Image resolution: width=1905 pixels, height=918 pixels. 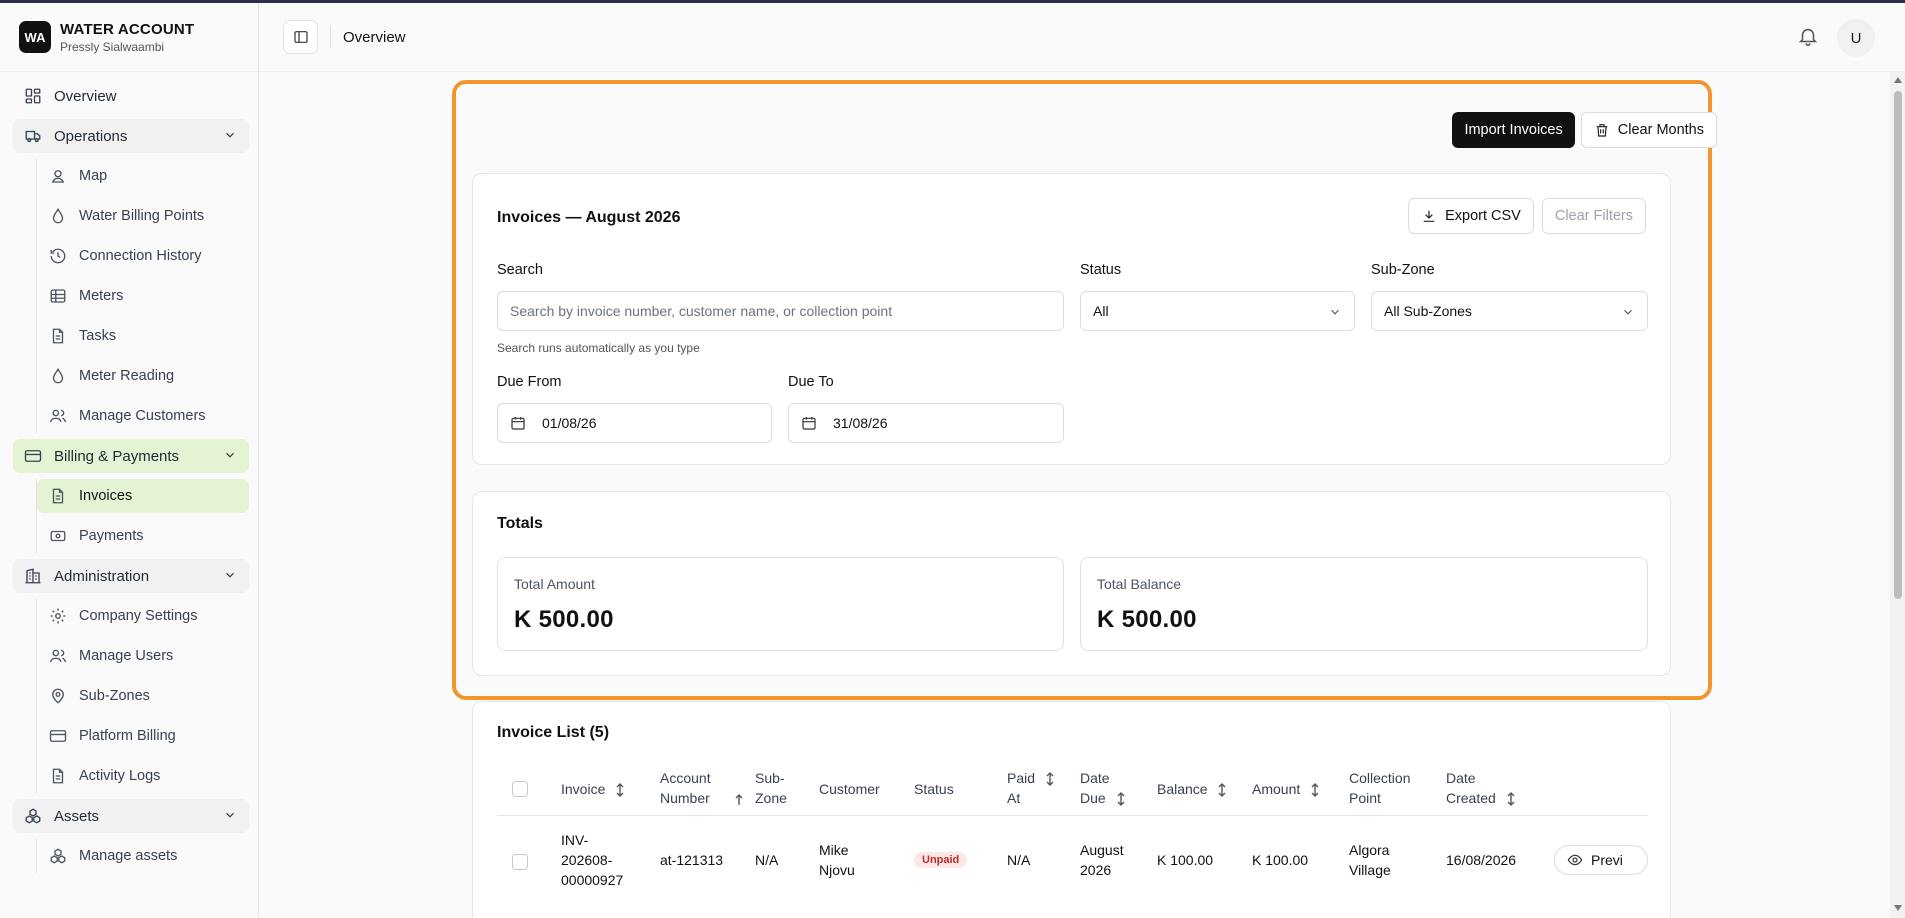 What do you see at coordinates (143, 696) in the screenshot?
I see `sidebar-item-sub-zones: Sub-Zones` at bounding box center [143, 696].